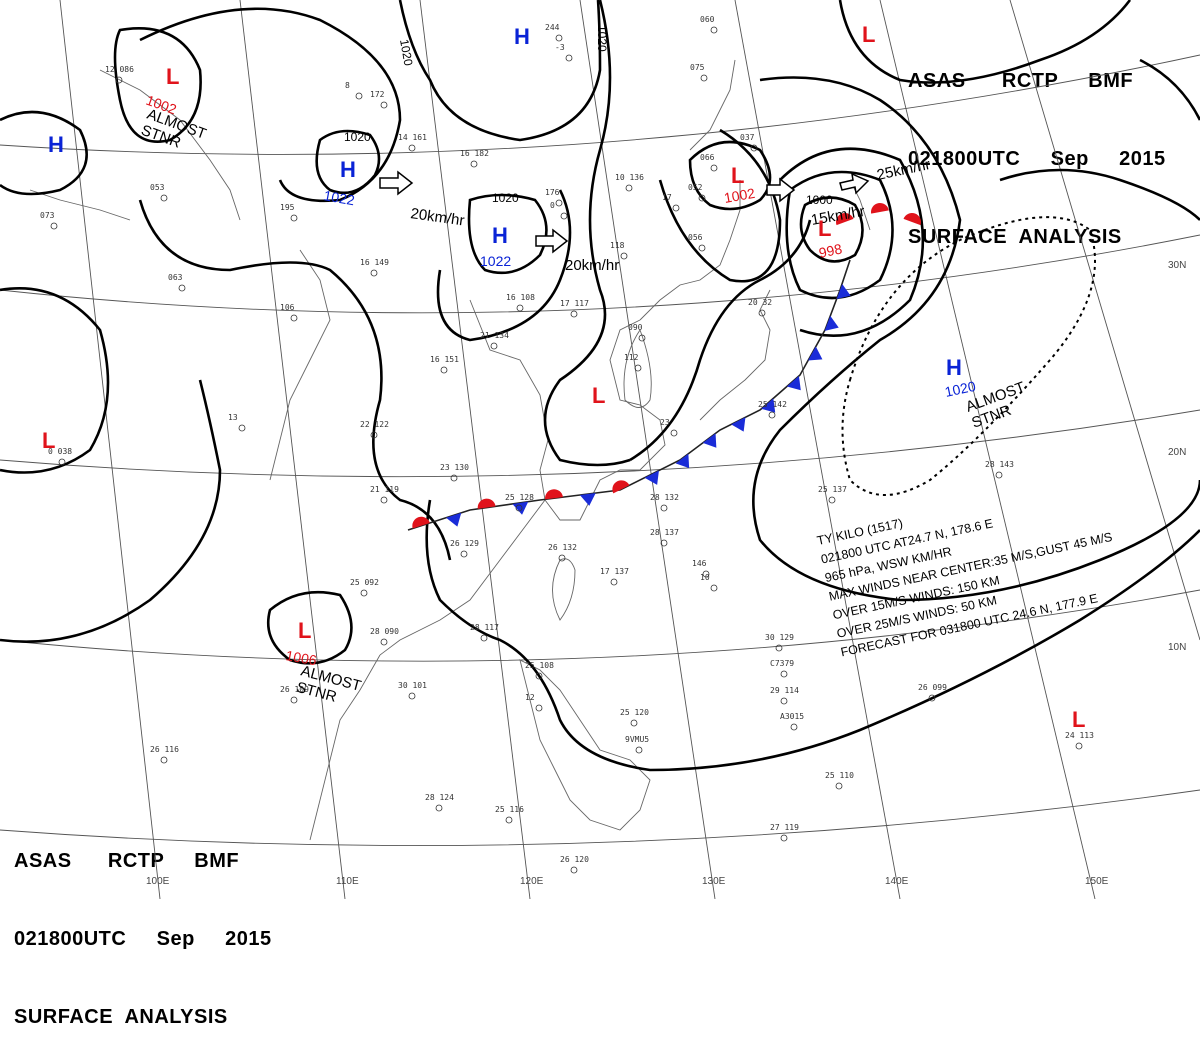 The height and width of the screenshot is (1056, 1200). What do you see at coordinates (699, 563) in the screenshot?
I see `station-plot: 146` at bounding box center [699, 563].